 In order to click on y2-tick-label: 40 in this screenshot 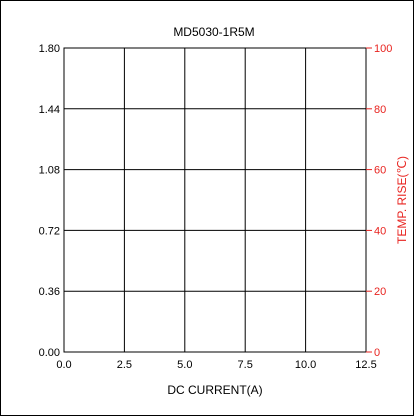, I will do `click(380, 231)`.